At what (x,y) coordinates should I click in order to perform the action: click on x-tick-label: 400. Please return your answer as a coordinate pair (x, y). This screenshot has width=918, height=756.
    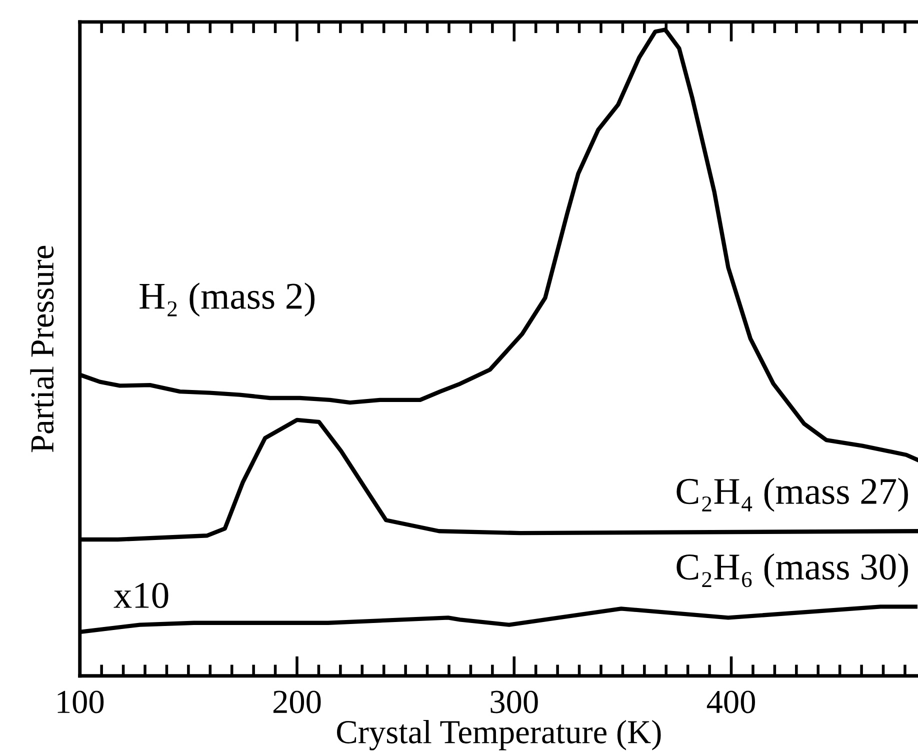
    Looking at the image, I should click on (730, 702).